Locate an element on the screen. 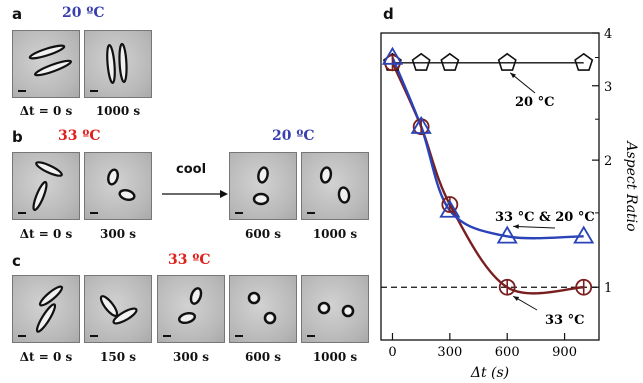  cool-label: cool is located at coordinates (191, 169).